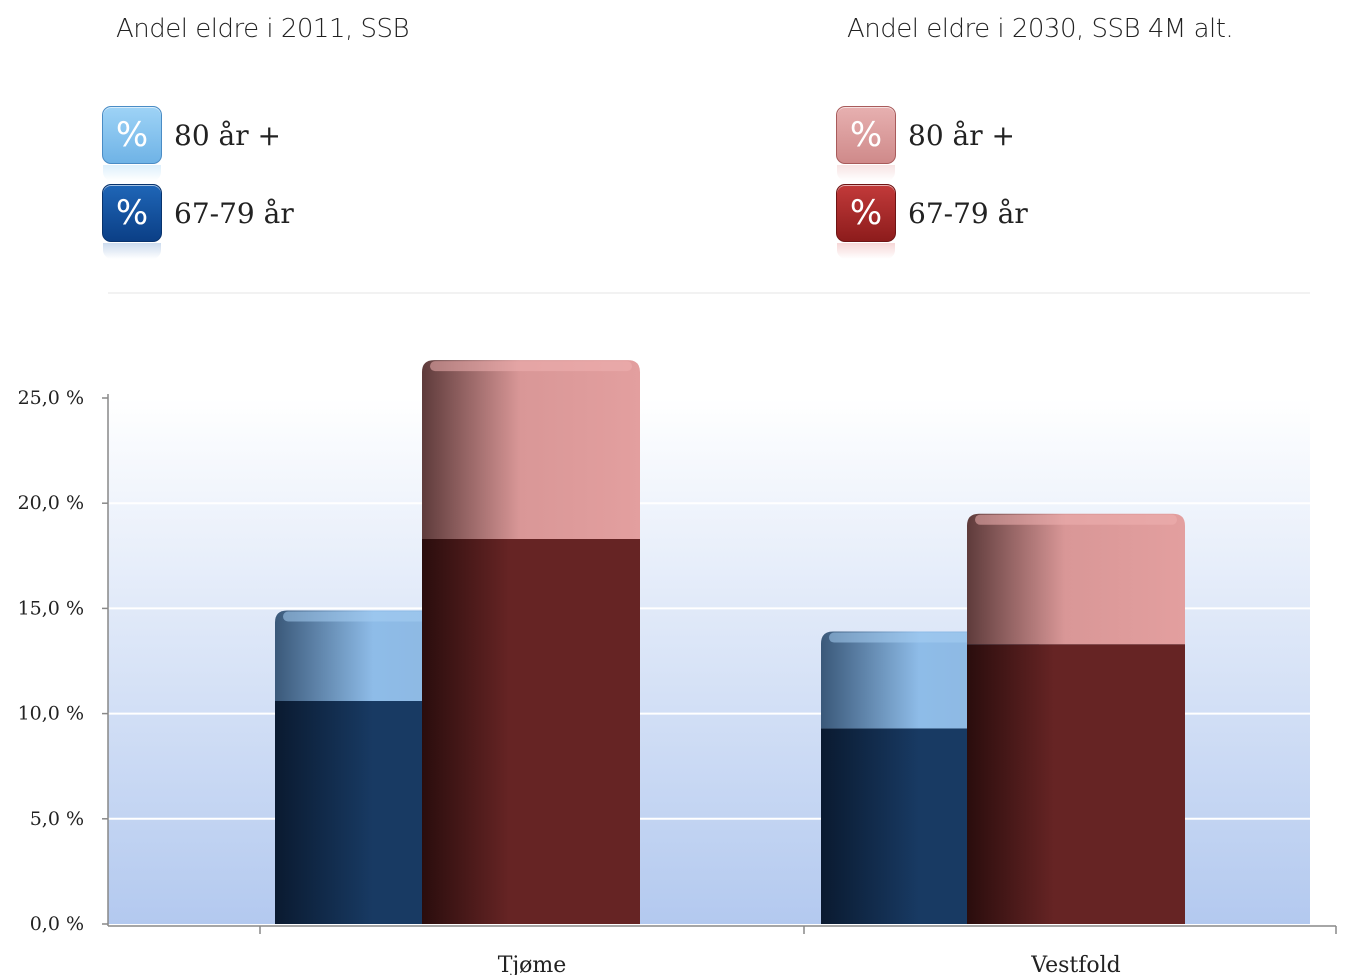 Image resolution: width=1357 pixels, height=975 pixels. What do you see at coordinates (51, 398) in the screenshot?
I see `y-tick-label: 25,0 %` at bounding box center [51, 398].